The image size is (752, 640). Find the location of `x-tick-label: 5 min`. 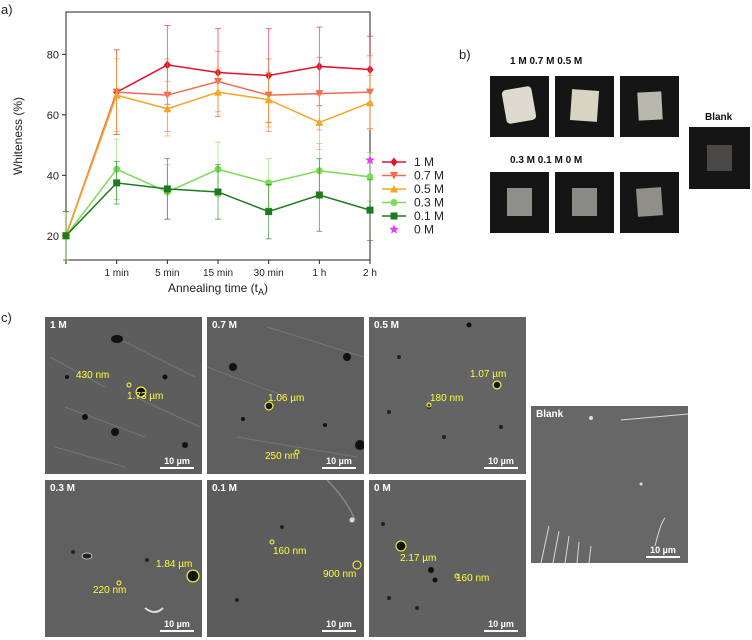

x-tick-label: 5 min is located at coordinates (167, 273).